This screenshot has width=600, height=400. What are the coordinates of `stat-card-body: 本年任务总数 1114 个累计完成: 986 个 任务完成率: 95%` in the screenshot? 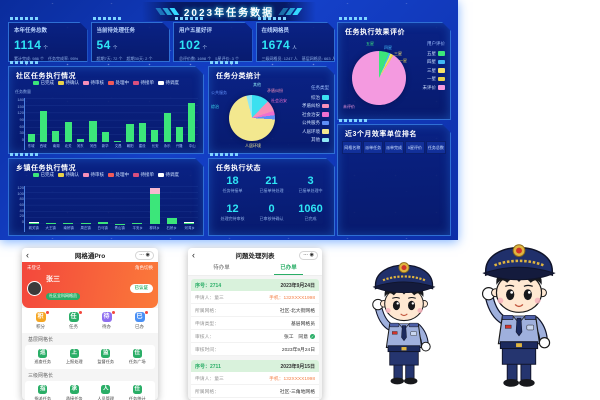 It's located at (48, 42).